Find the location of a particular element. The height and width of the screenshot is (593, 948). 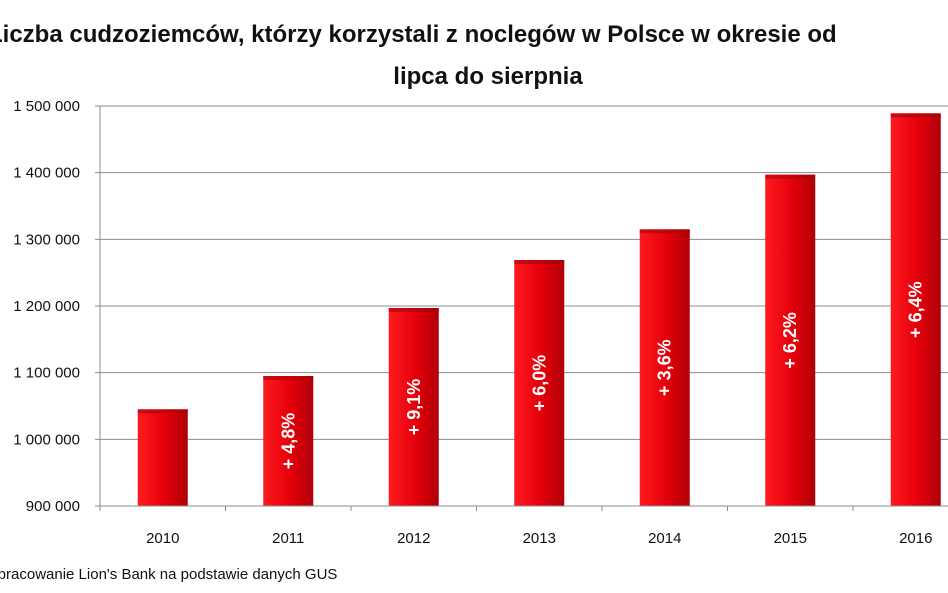

bar-data-label: + 6,0% is located at coordinates (539, 383).